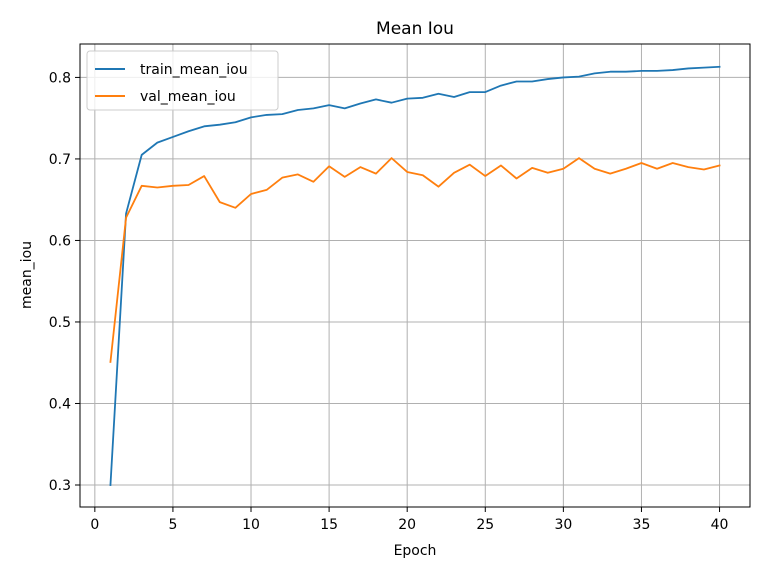 The width and height of the screenshot is (768, 576). I want to click on chart-title: Mean Iou, so click(415, 29).